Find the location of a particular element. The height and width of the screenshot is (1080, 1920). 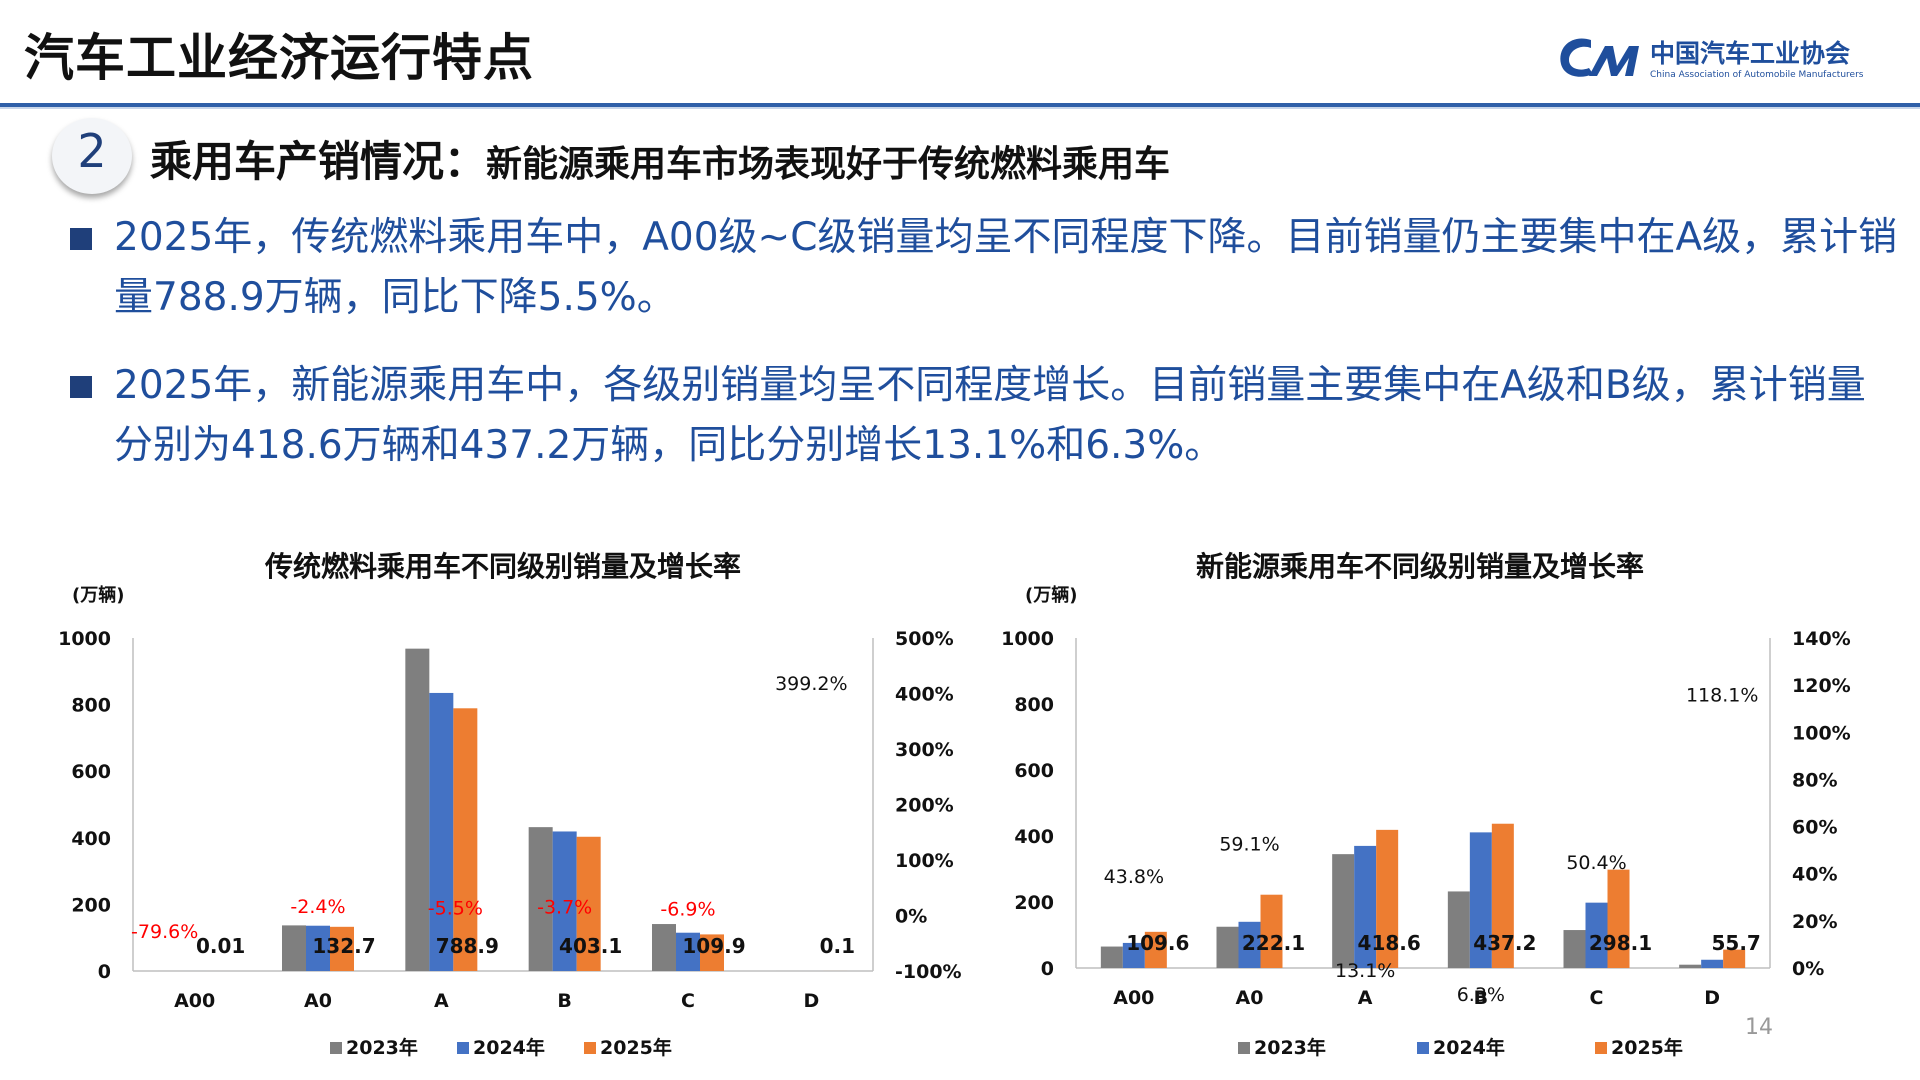

growth-rate-label: -3.7% is located at coordinates (564, 908).